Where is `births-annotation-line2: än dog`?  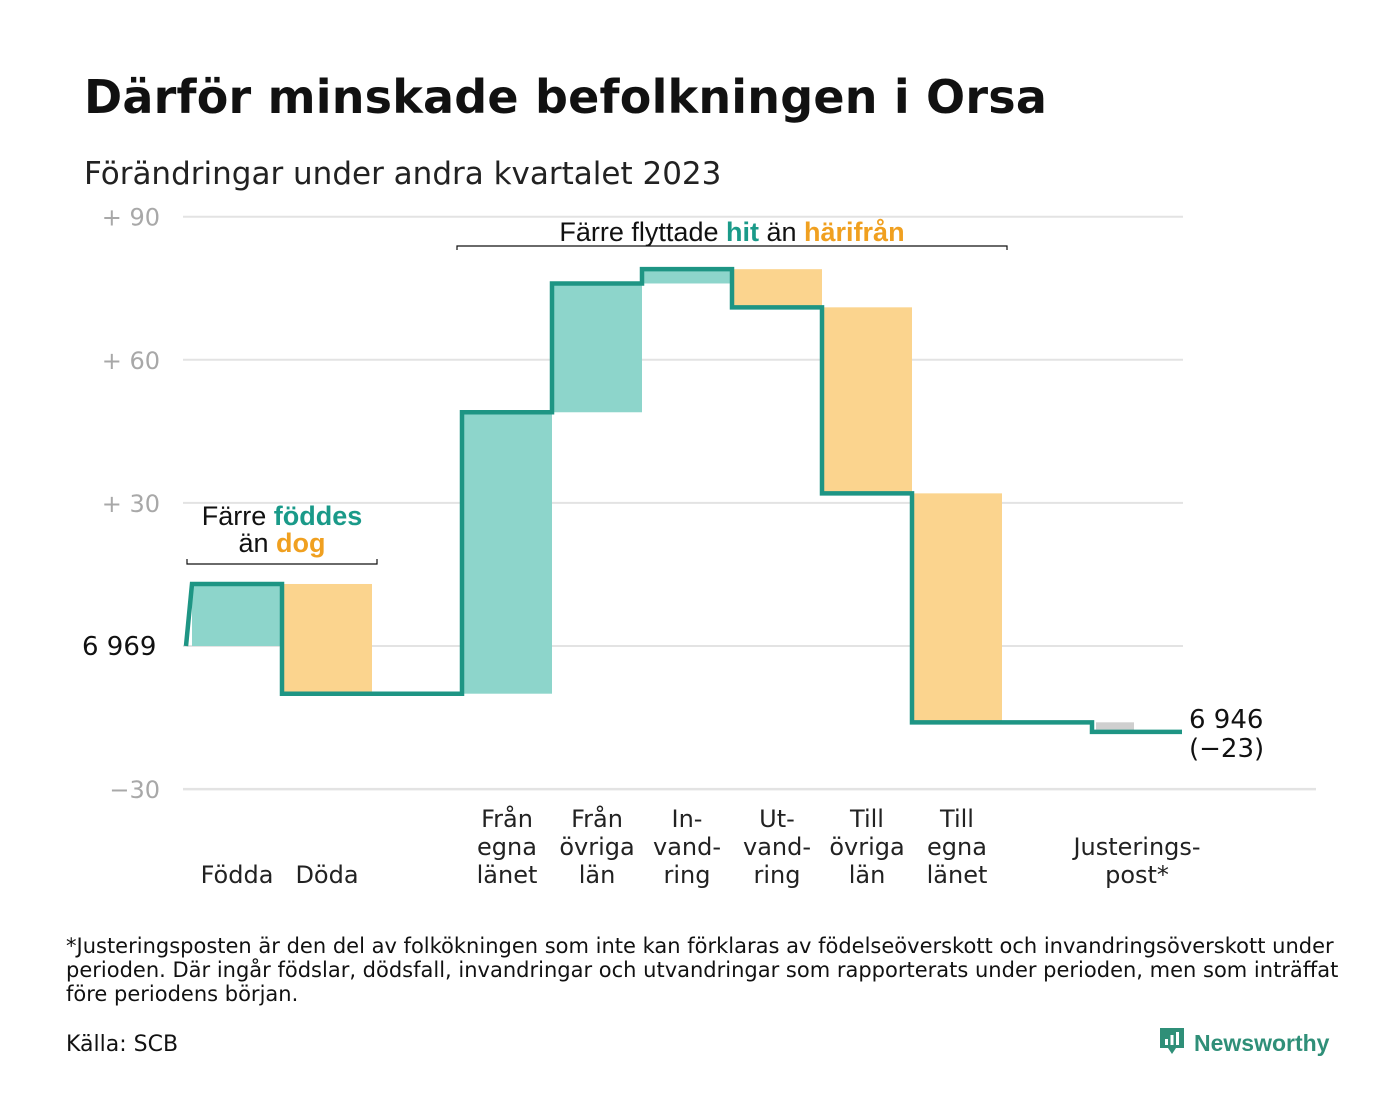
births-annotation-line2: än dog is located at coordinates (281, 543).